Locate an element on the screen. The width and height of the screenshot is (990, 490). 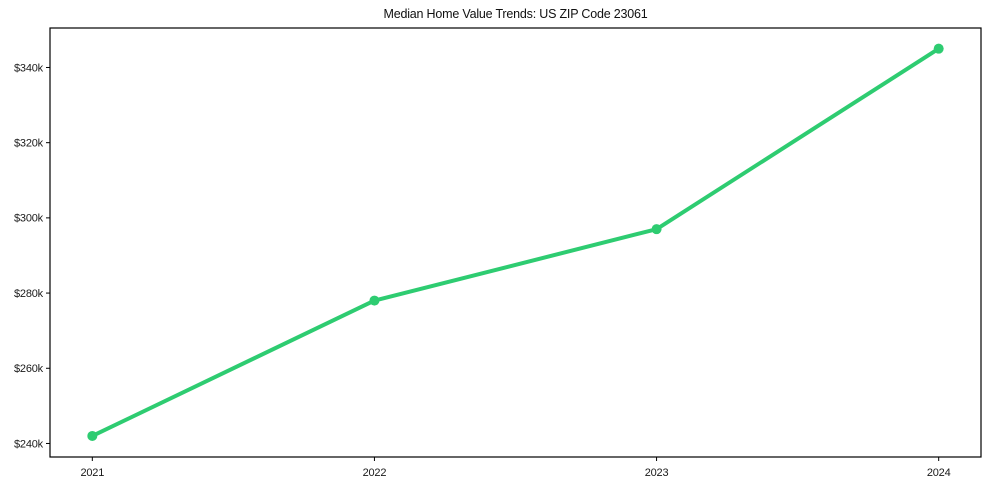
y-axis: $240k $260k $280k $300k $320k $340k is located at coordinates (32, 256).